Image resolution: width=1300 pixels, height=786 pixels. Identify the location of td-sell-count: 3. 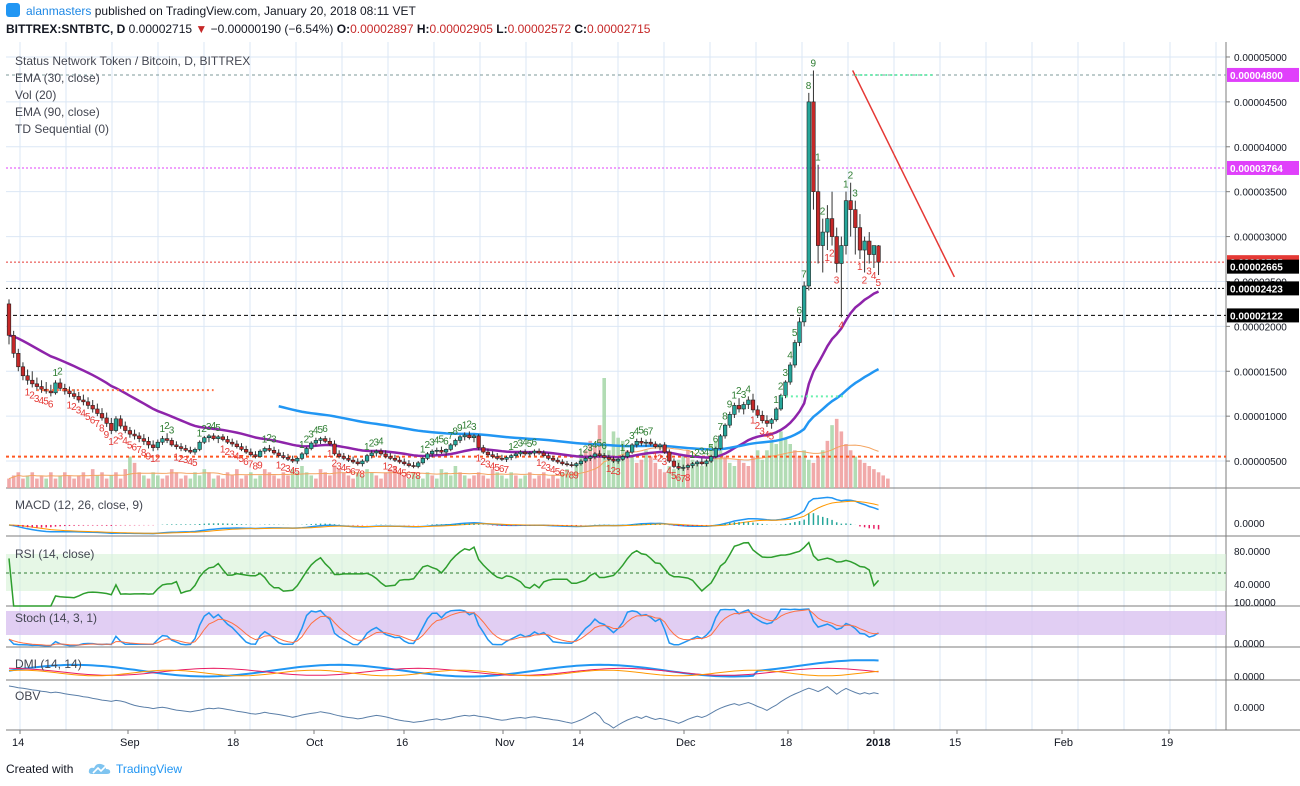
(590, 448).